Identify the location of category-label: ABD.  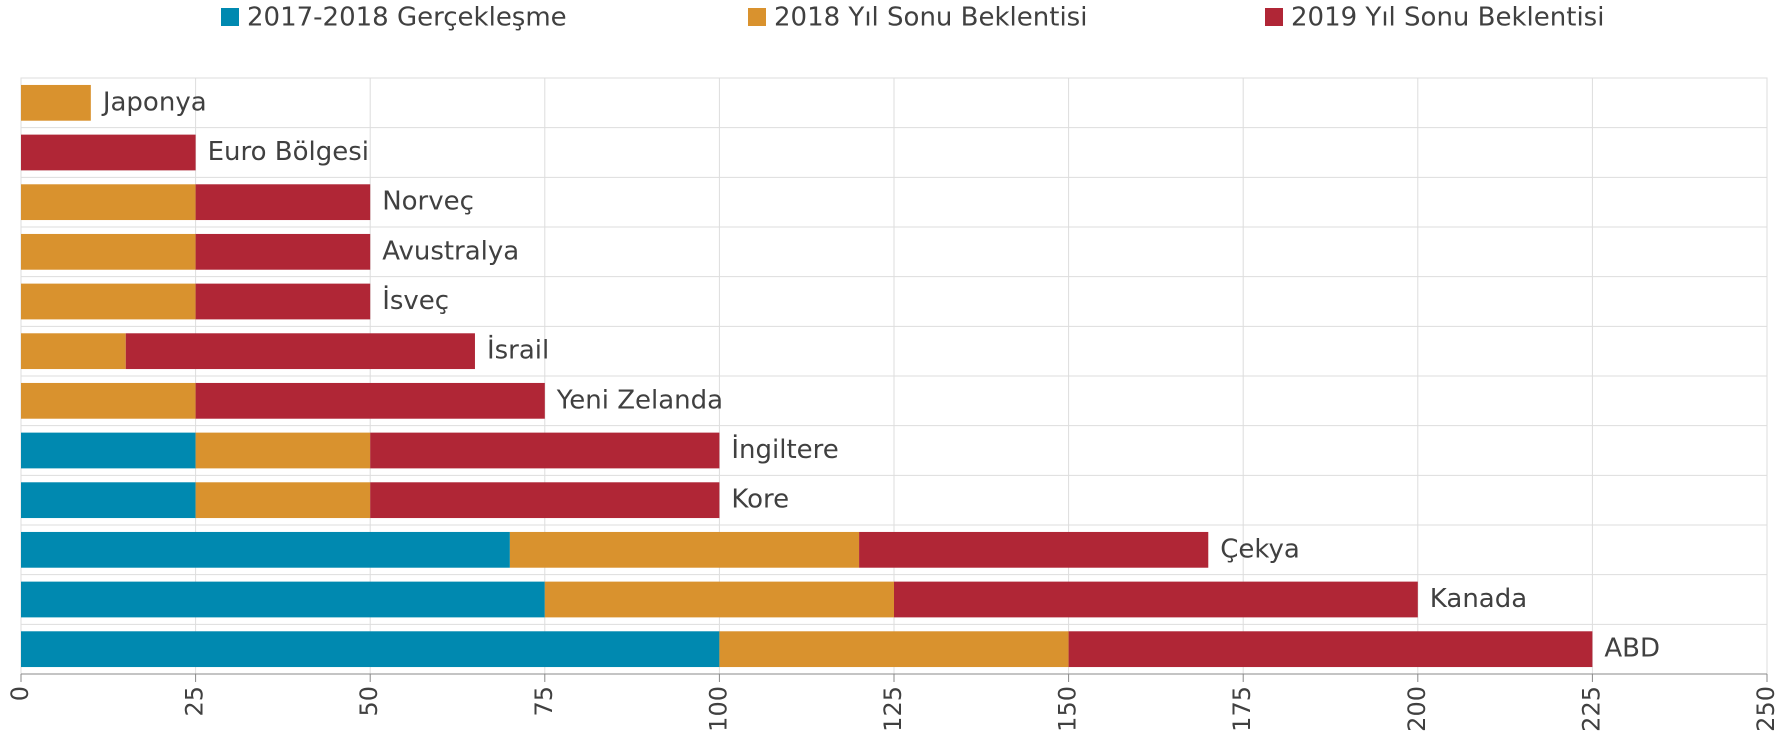
(1632, 649).